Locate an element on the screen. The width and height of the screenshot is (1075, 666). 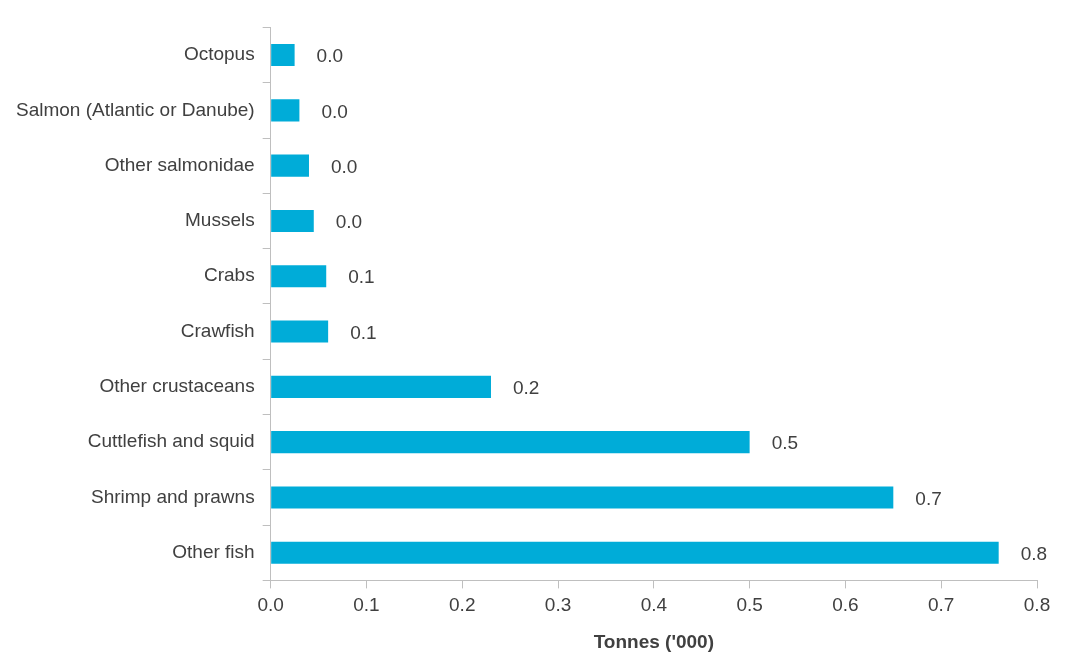
y-tick-label: Crawfish is located at coordinates (217, 330).